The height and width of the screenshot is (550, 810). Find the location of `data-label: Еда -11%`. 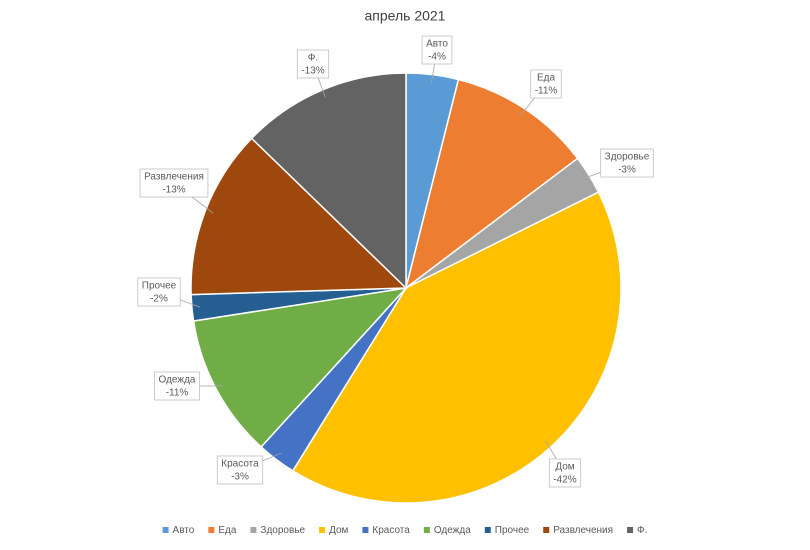

data-label: Еда -11% is located at coordinates (541, 92).